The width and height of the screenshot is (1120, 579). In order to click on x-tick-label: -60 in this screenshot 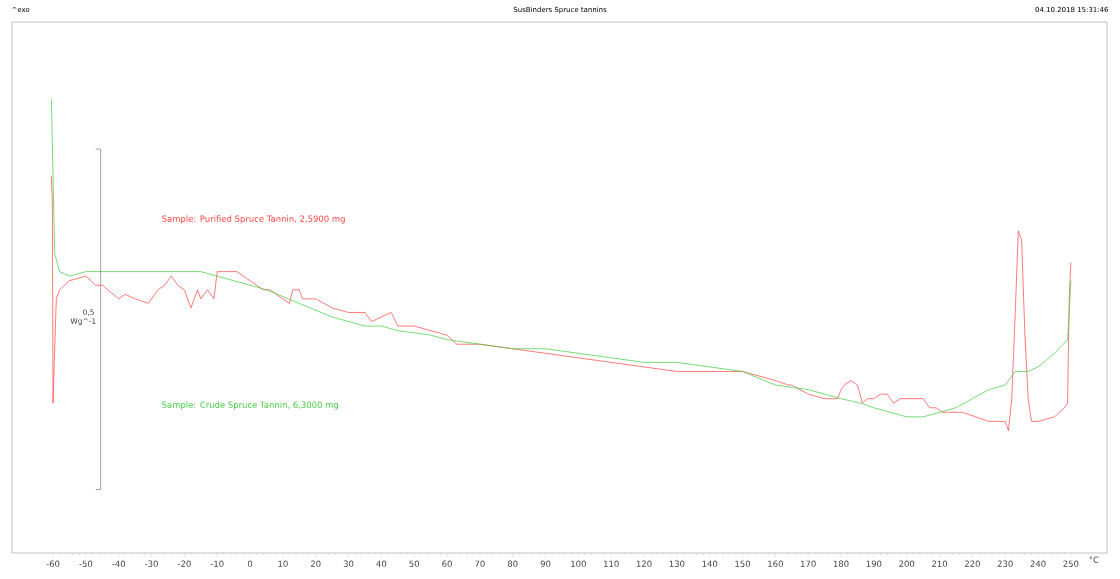, I will do `click(53, 563)`.